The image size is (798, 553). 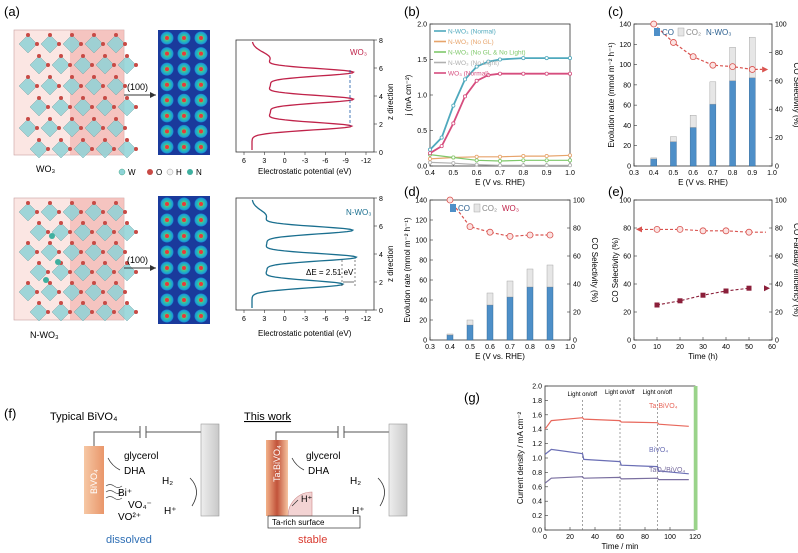 What do you see at coordinates (84, 417) in the screenshot?
I see `f-left-title: Typical BiVO₄` at bounding box center [84, 417].